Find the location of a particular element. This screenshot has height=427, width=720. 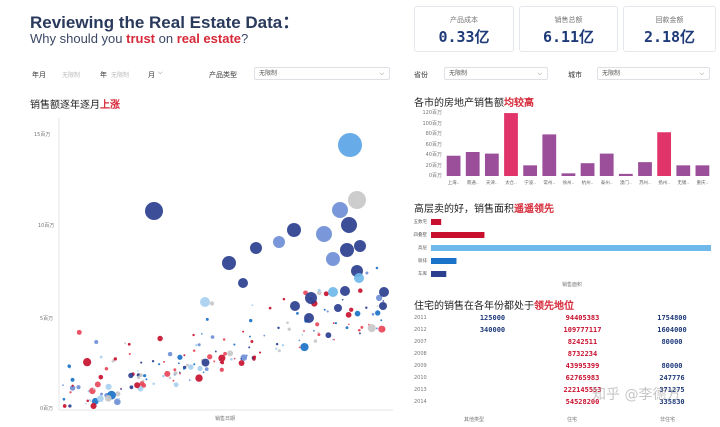

table-row: 2010 62765983 247776 is located at coordinates (563, 378).